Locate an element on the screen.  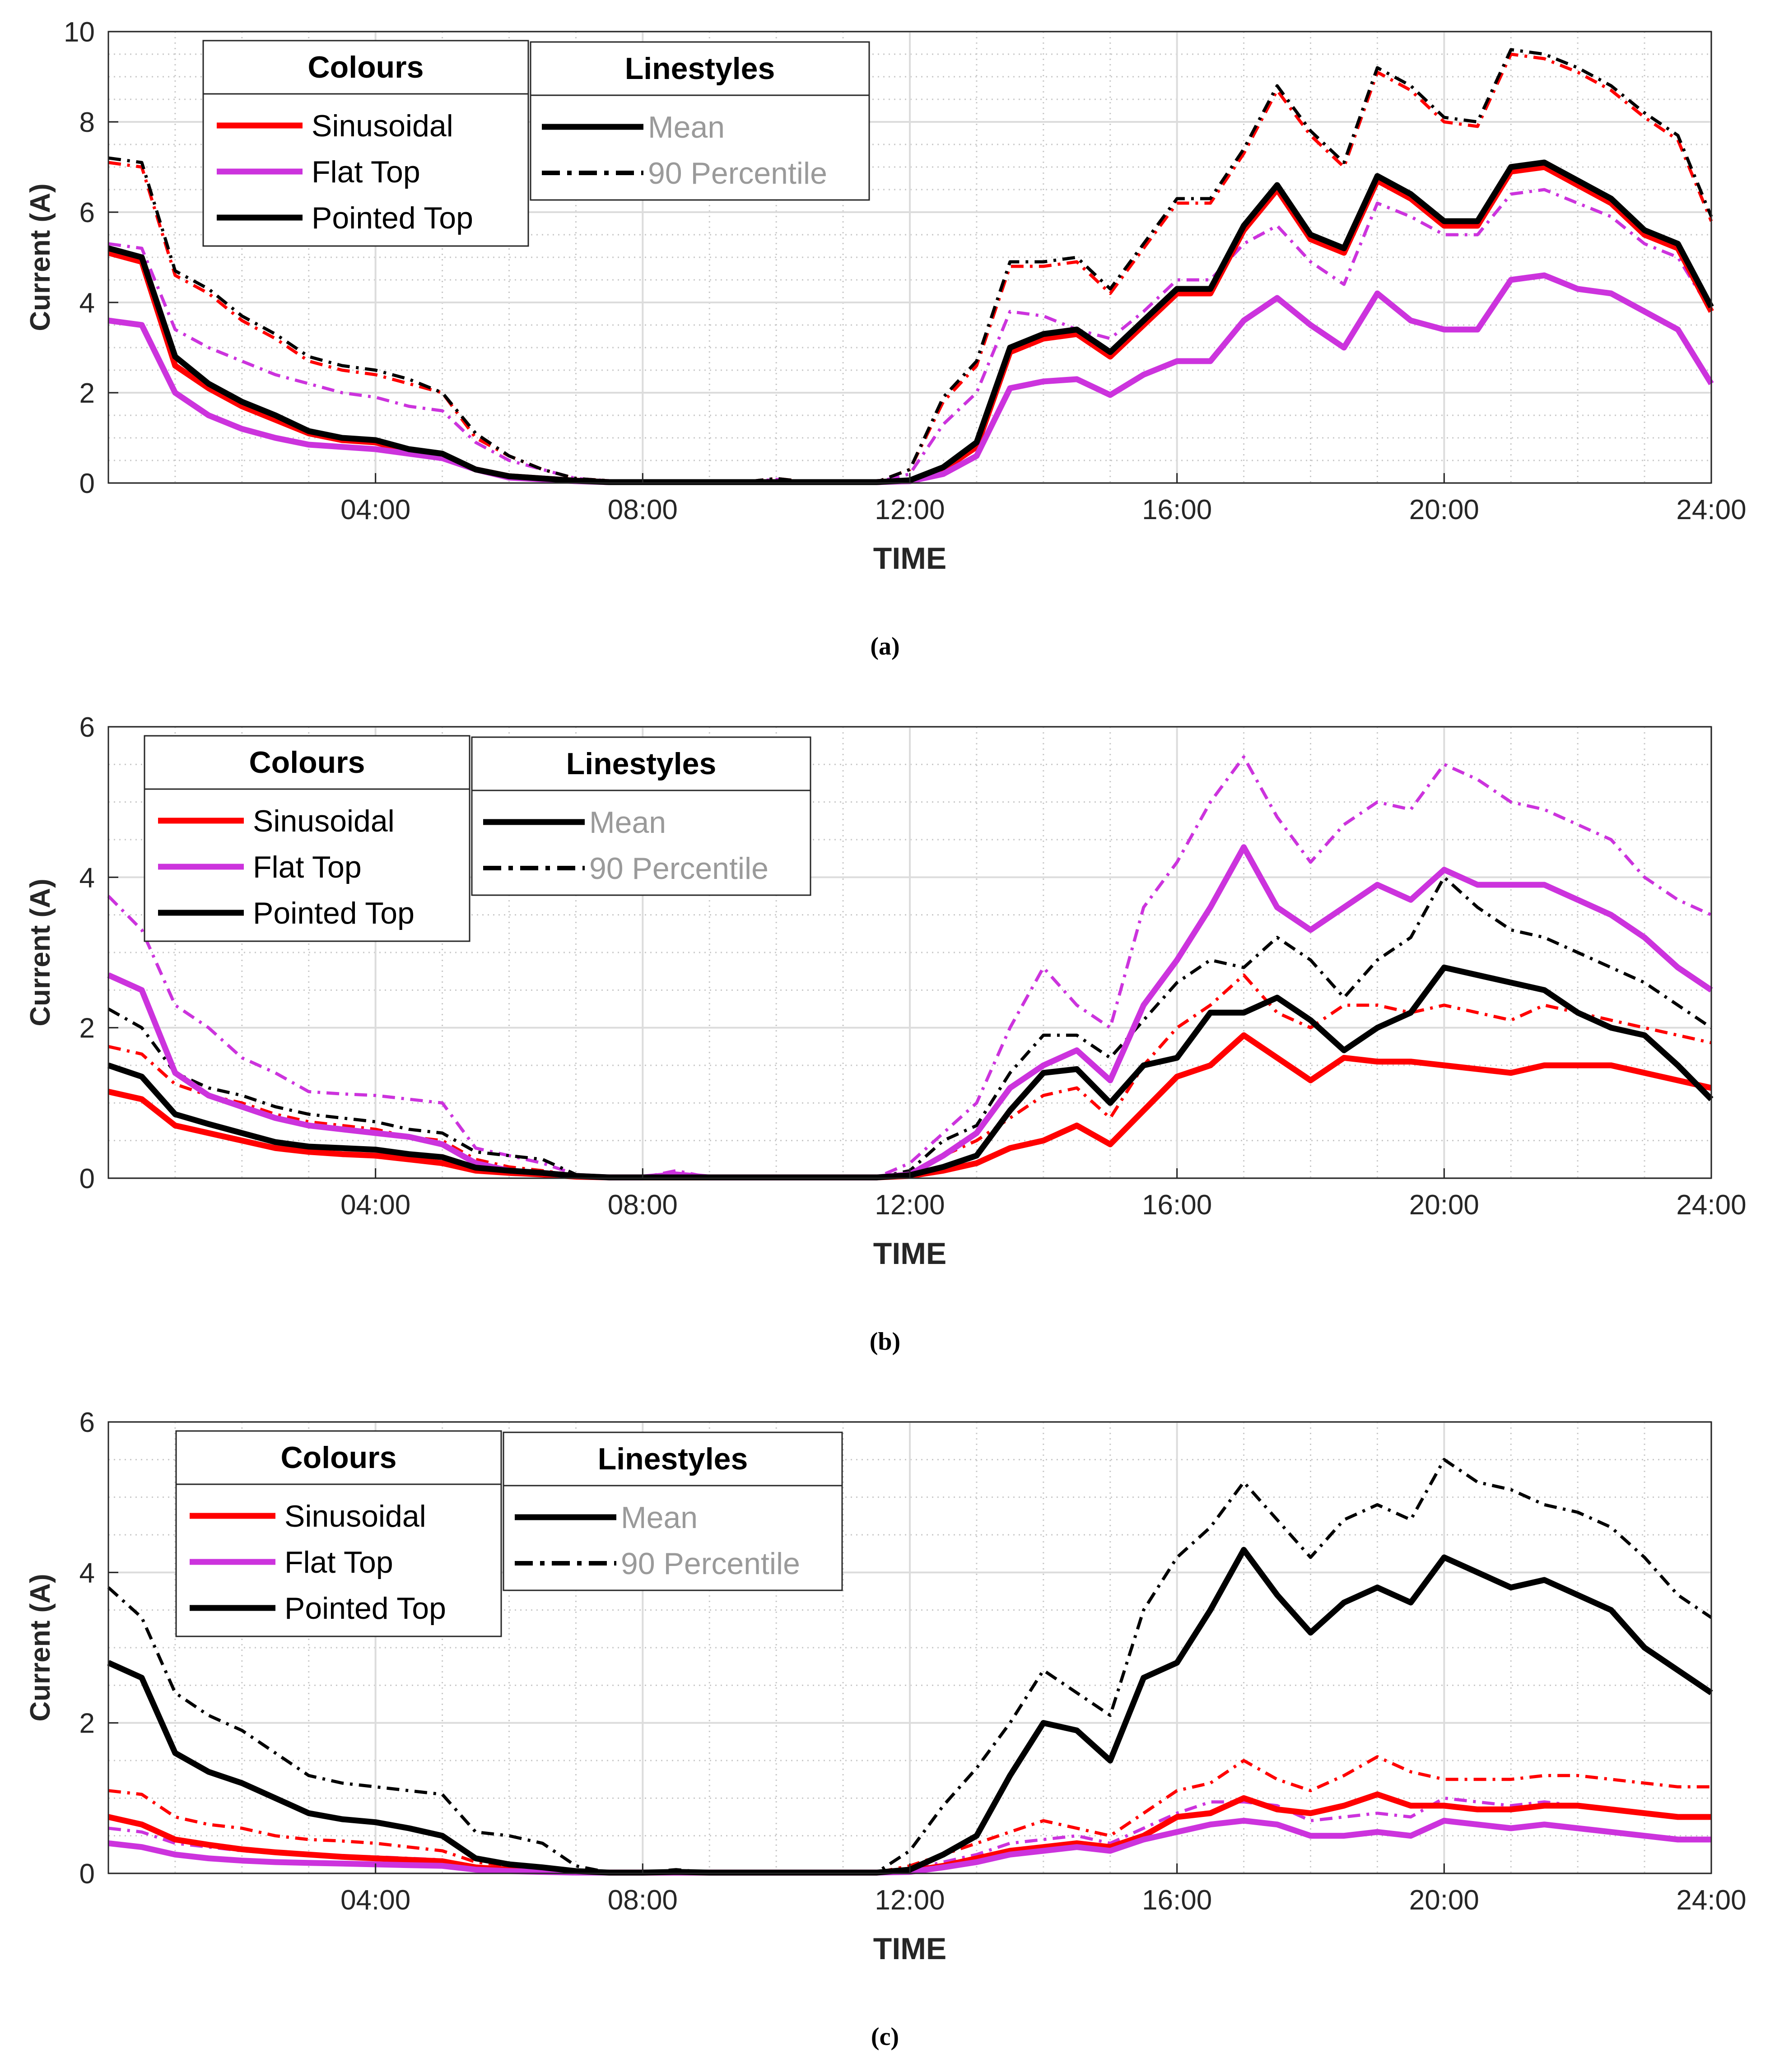
caption-c: (c) is located at coordinates (885, 2037).